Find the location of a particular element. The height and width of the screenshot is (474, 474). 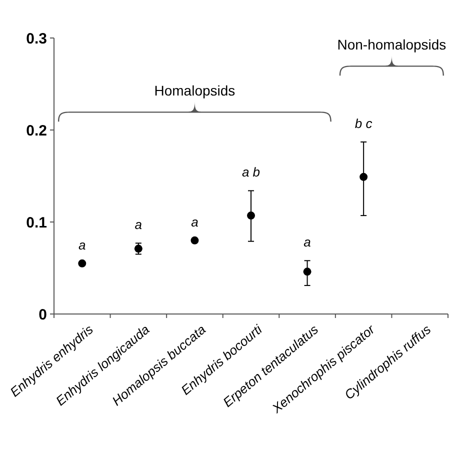

y-tick-label: 0 is located at coordinates (42, 315).